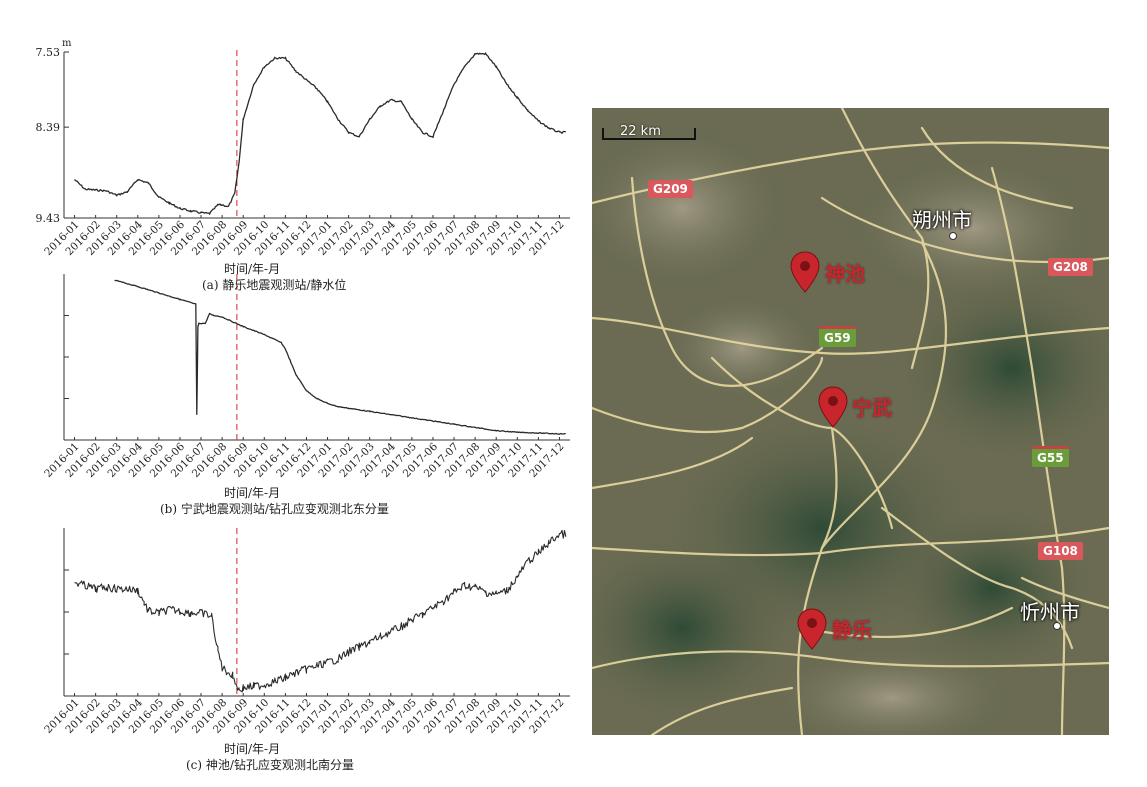 The width and height of the screenshot is (1147, 787). Describe the element at coordinates (67, 43) in the screenshot. I see `y-unit-label: m` at that location.